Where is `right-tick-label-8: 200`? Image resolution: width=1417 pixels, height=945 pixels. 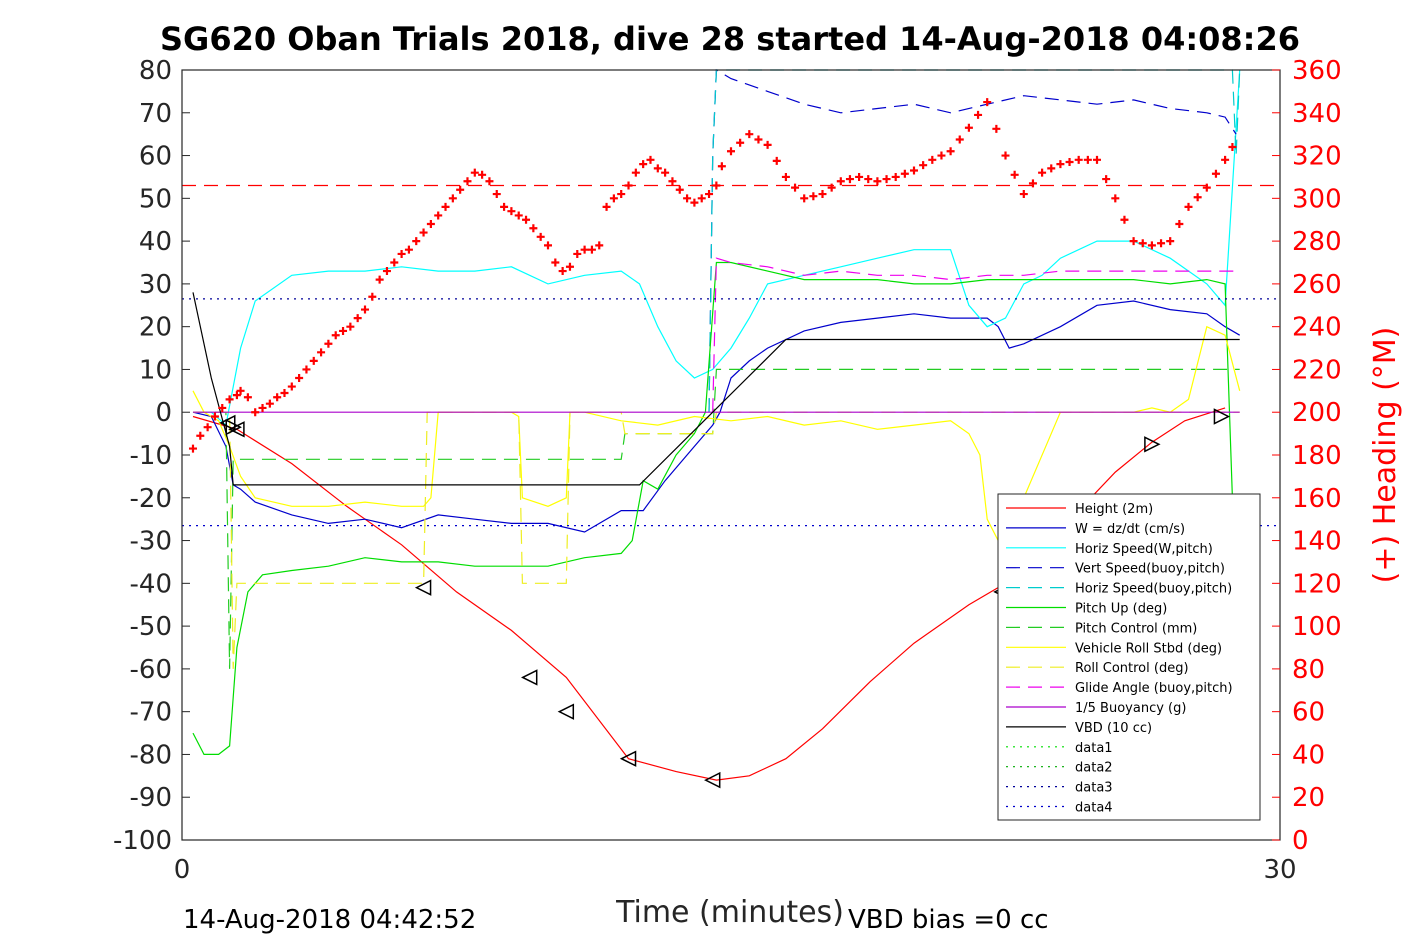 right-tick-label-8: 200 is located at coordinates (1317, 413).